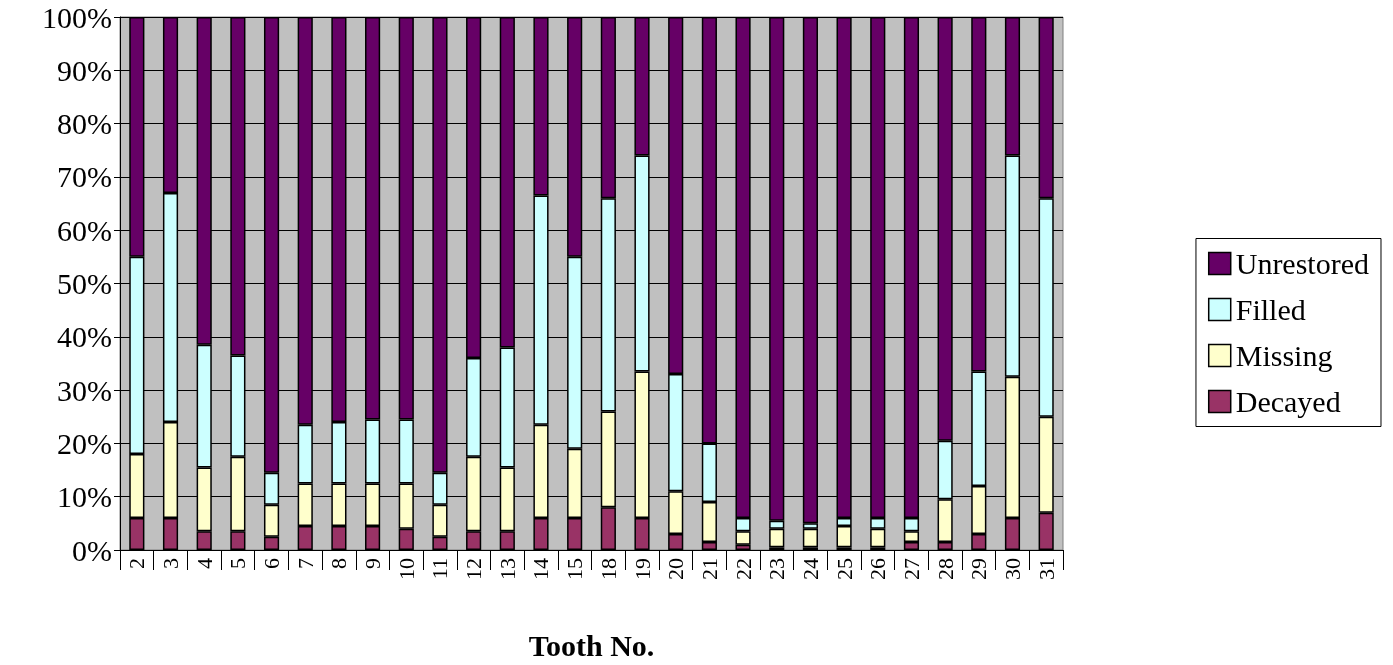 This screenshot has height=665, width=1393. I want to click on legend-label: Filled, so click(1270, 309).